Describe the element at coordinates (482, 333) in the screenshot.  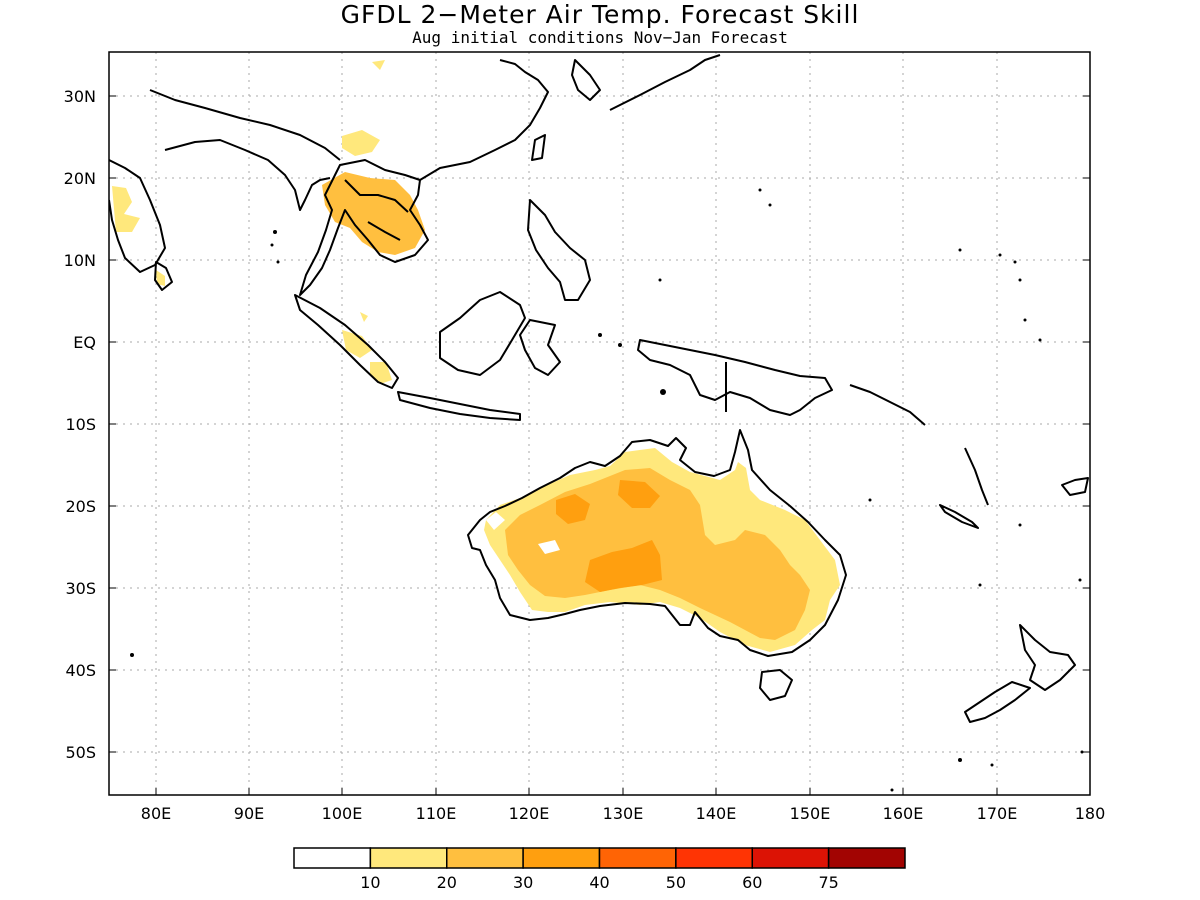
I see `borneo-coast` at that location.